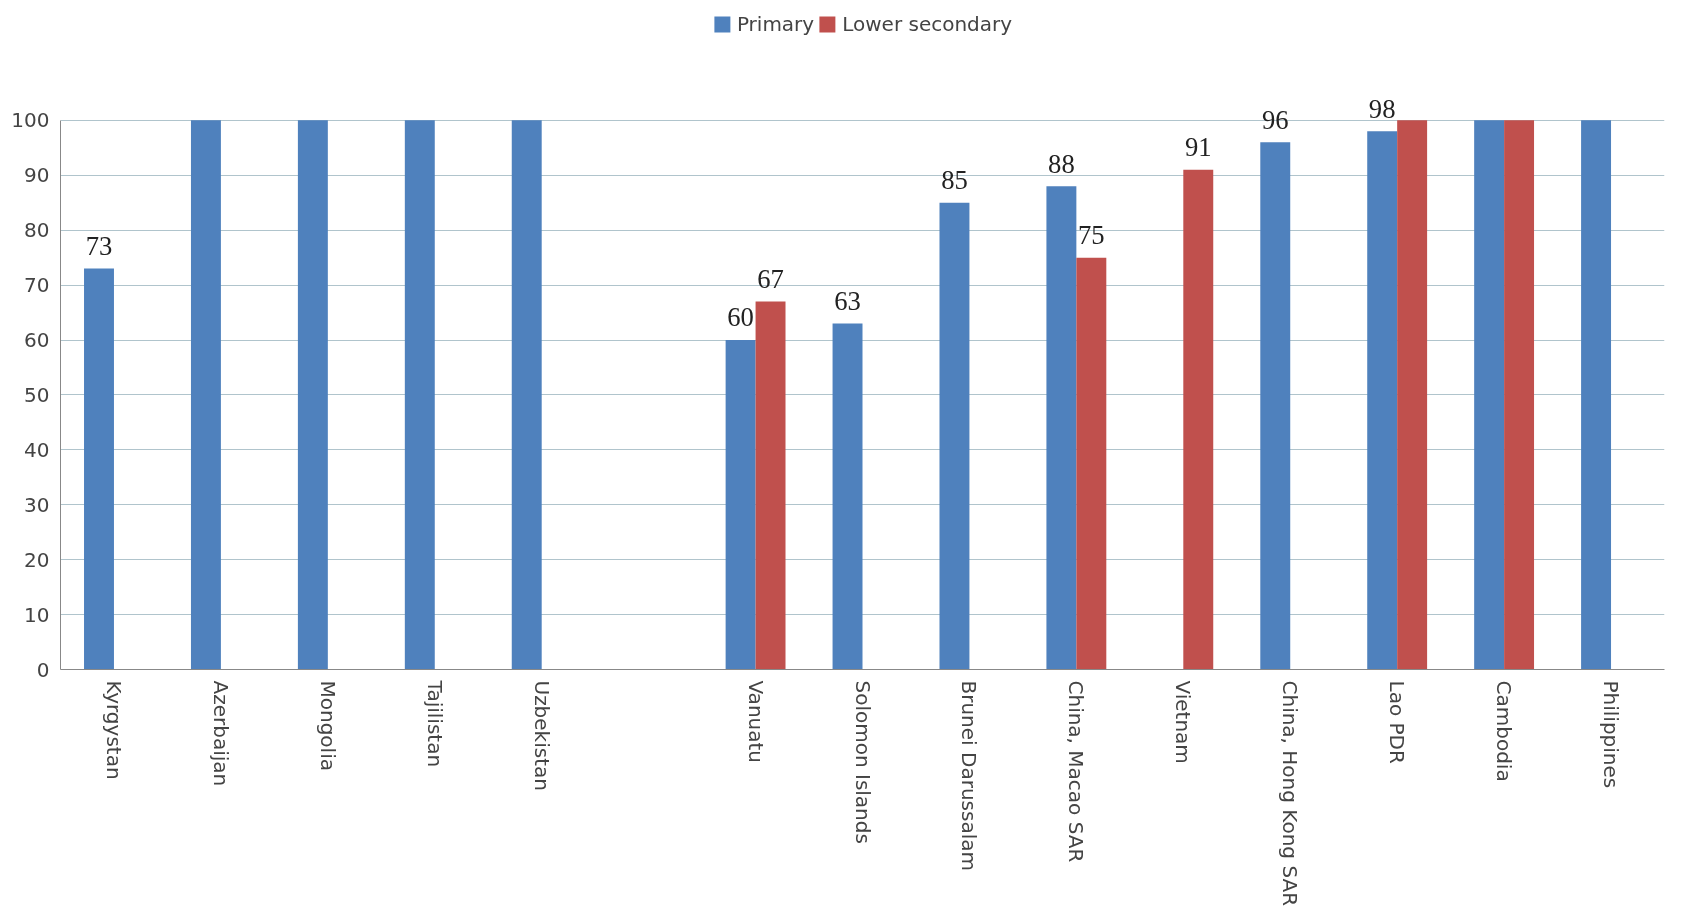 The image size is (1684, 909). I want to click on x-tick-label: Cambodia, so click(1504, 731).